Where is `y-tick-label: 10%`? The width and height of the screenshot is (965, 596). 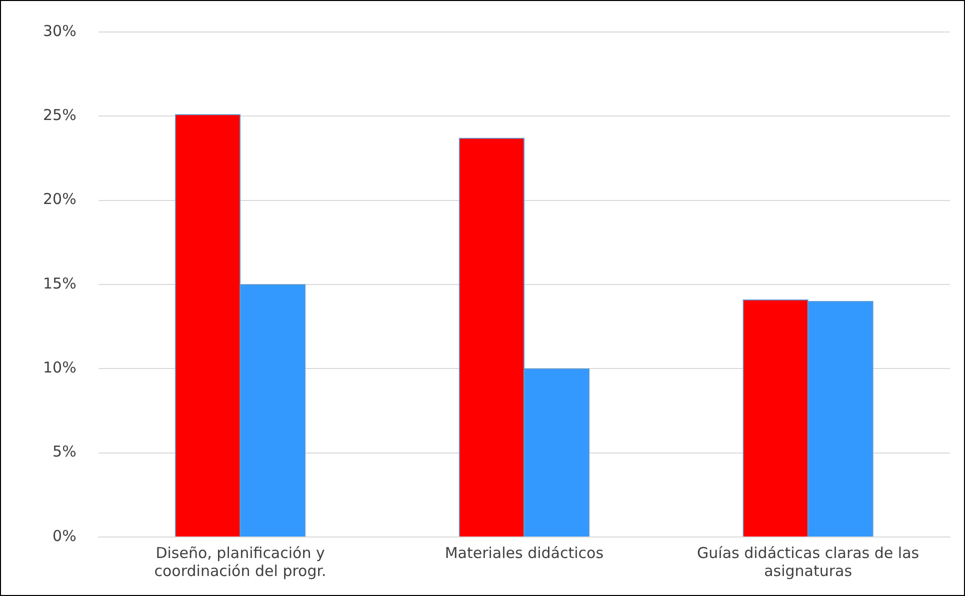
y-tick-label: 10% is located at coordinates (59, 367).